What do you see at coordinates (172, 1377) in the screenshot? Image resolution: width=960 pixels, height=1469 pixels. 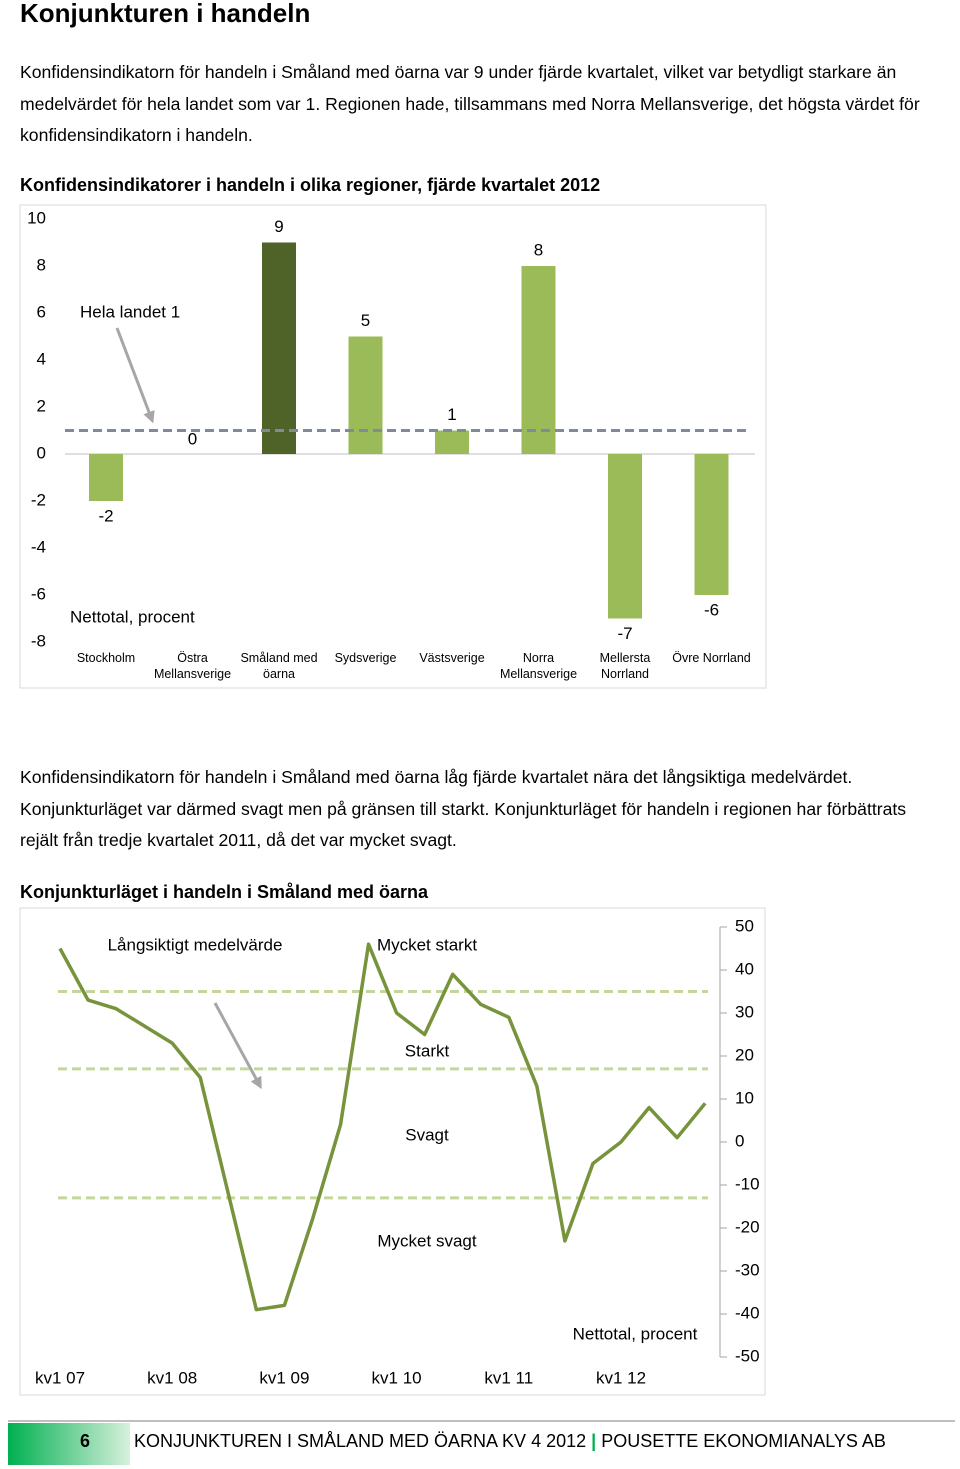 I see `x-tick-label: kv1 08` at bounding box center [172, 1377].